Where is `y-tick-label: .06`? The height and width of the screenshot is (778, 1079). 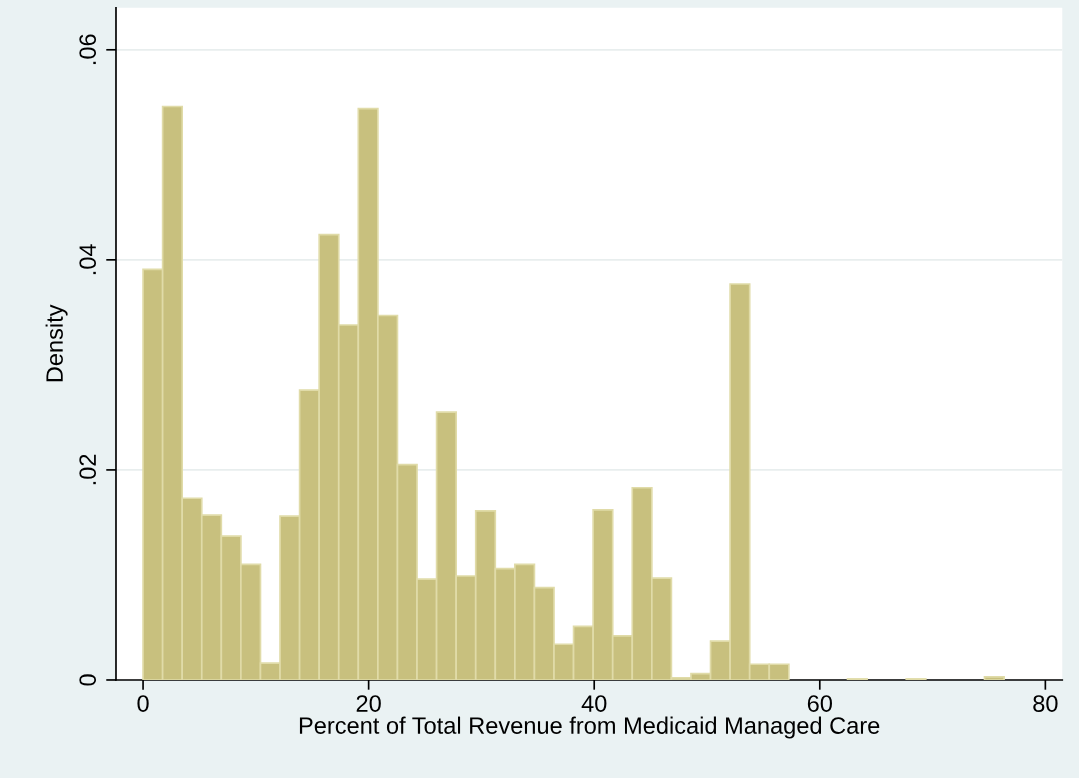 y-tick-label: .06 is located at coordinates (88, 49).